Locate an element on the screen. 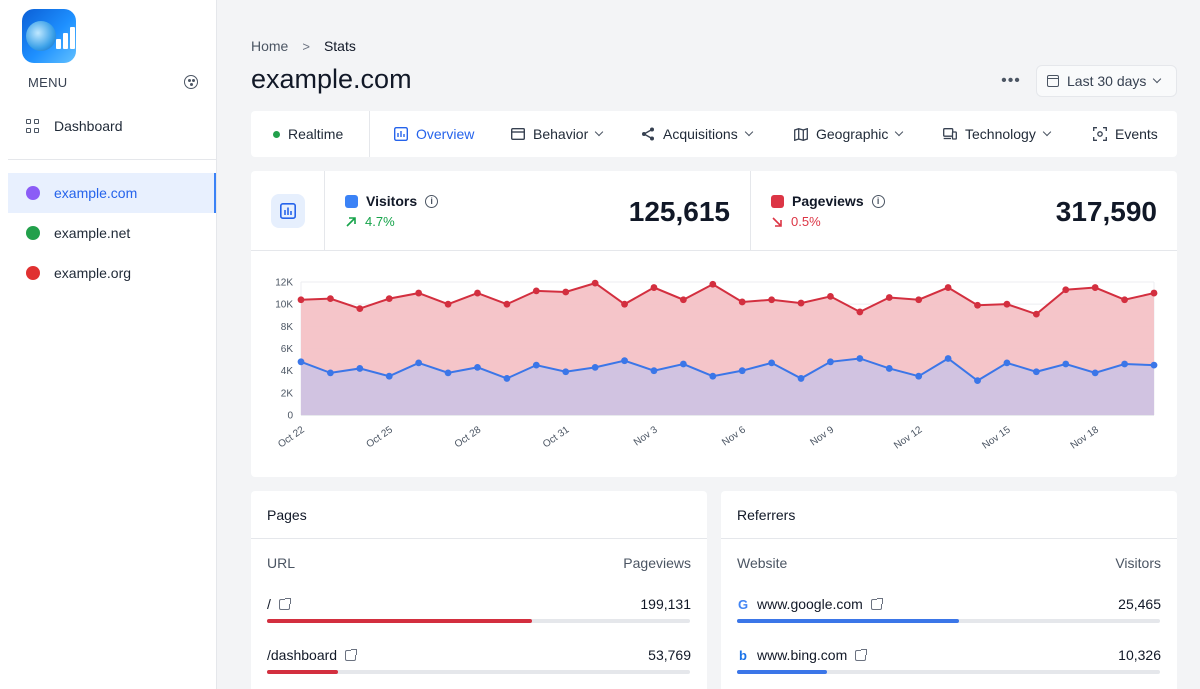 The width and height of the screenshot is (1200, 689). table-row: /dashboard is located at coordinates (312, 655).